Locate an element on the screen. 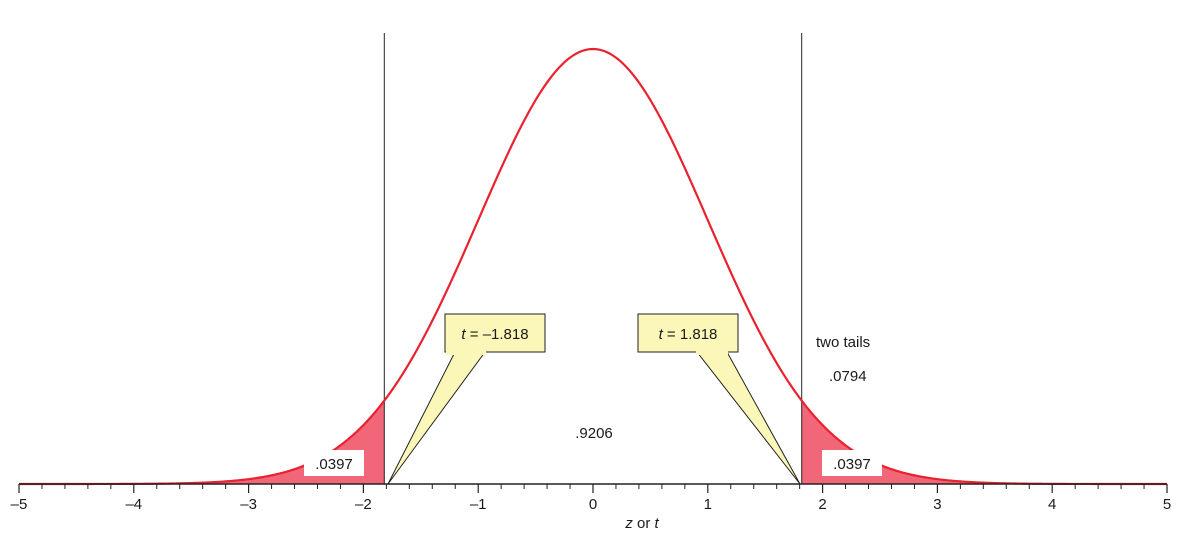  x-axis: –5 –4 –3 –2 –1 0 1 2 3 4 5 is located at coordinates (591, 498).